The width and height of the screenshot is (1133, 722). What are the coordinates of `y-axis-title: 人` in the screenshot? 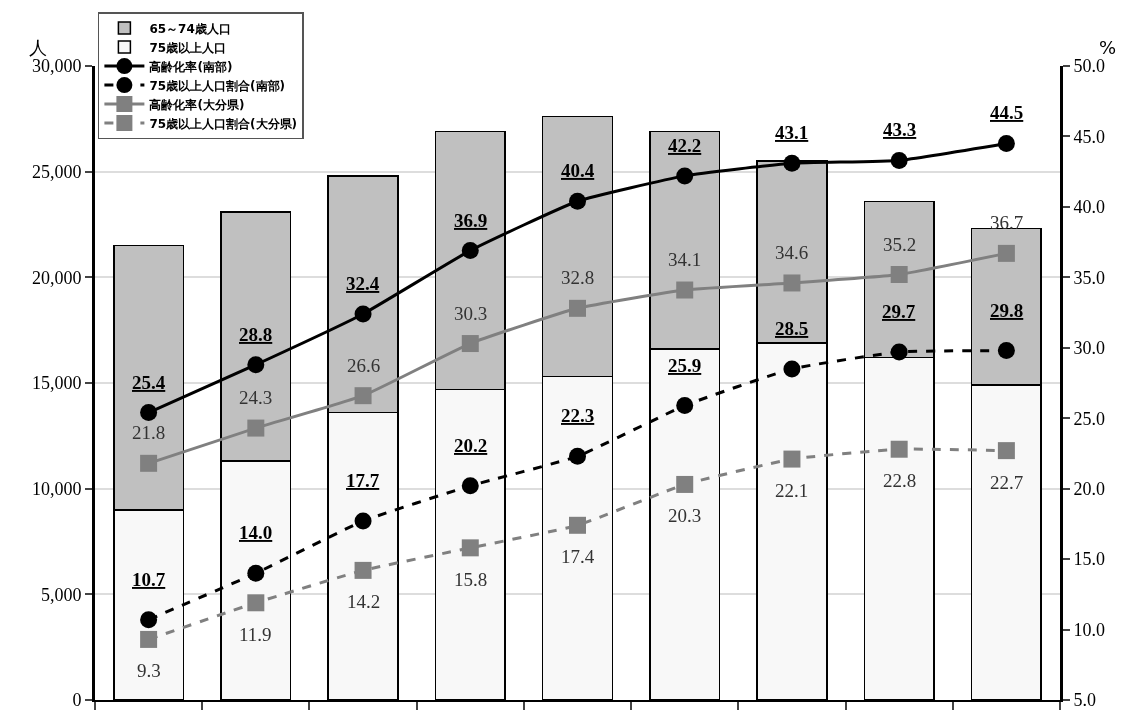 It's located at (38, 47).